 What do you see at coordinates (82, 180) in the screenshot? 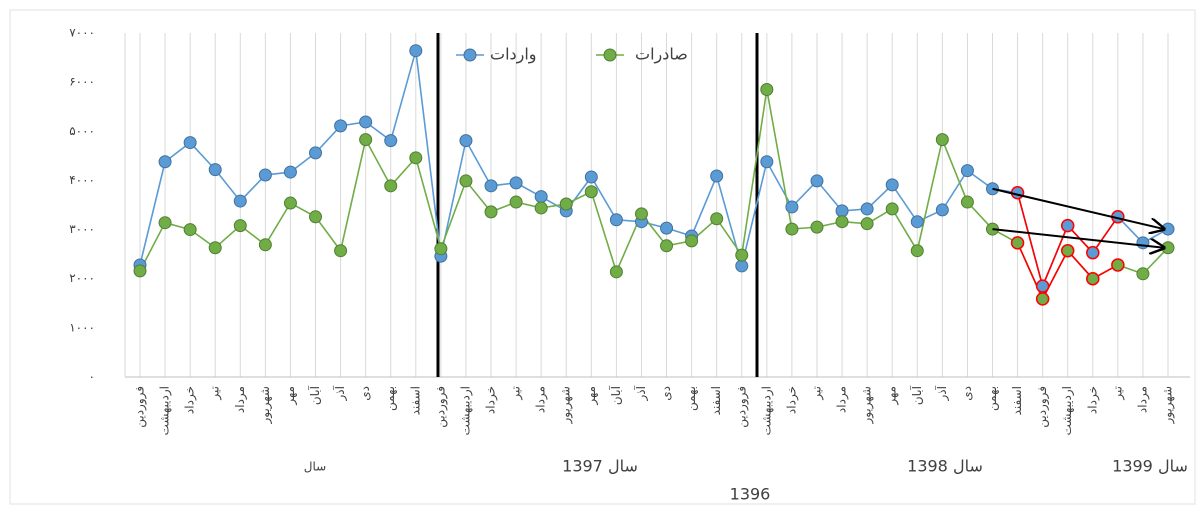
I see `y-tick-label: ۴۰۰۰` at bounding box center [82, 180].